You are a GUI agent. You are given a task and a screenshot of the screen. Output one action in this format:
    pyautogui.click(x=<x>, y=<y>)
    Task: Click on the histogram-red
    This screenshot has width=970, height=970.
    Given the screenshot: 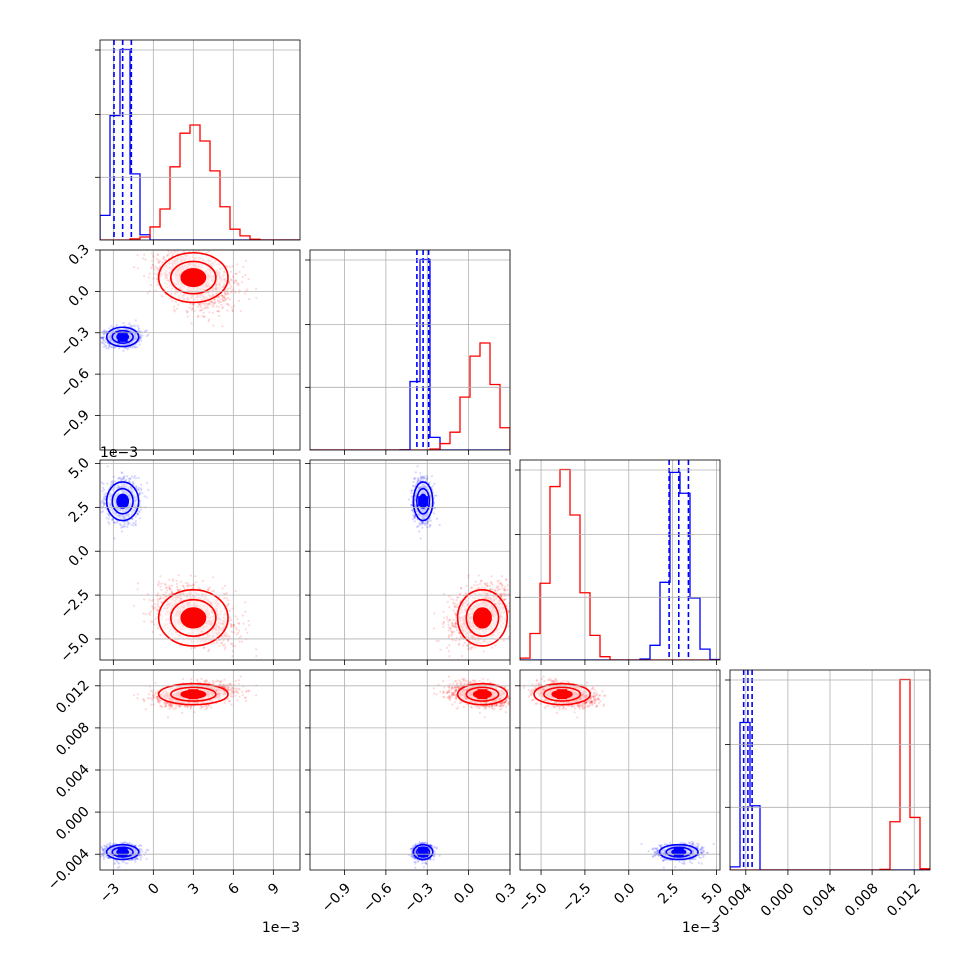 What is the action you would take?
    pyautogui.click(x=410, y=396)
    